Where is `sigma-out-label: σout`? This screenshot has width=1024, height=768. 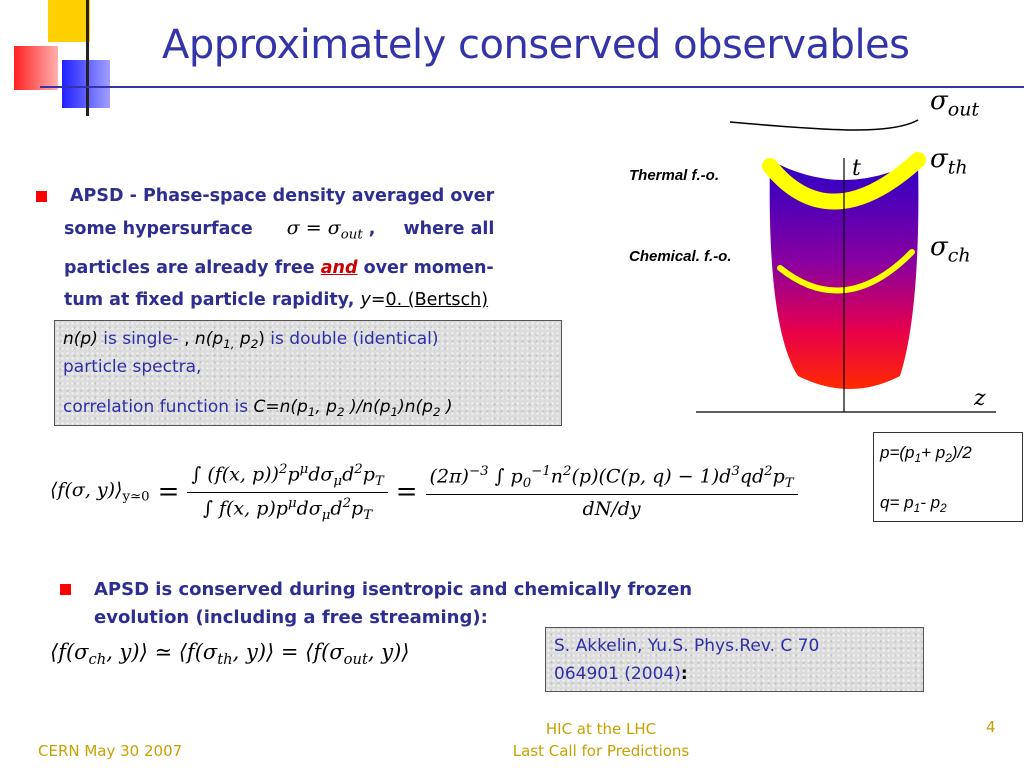 sigma-out-label: σout is located at coordinates (954, 103).